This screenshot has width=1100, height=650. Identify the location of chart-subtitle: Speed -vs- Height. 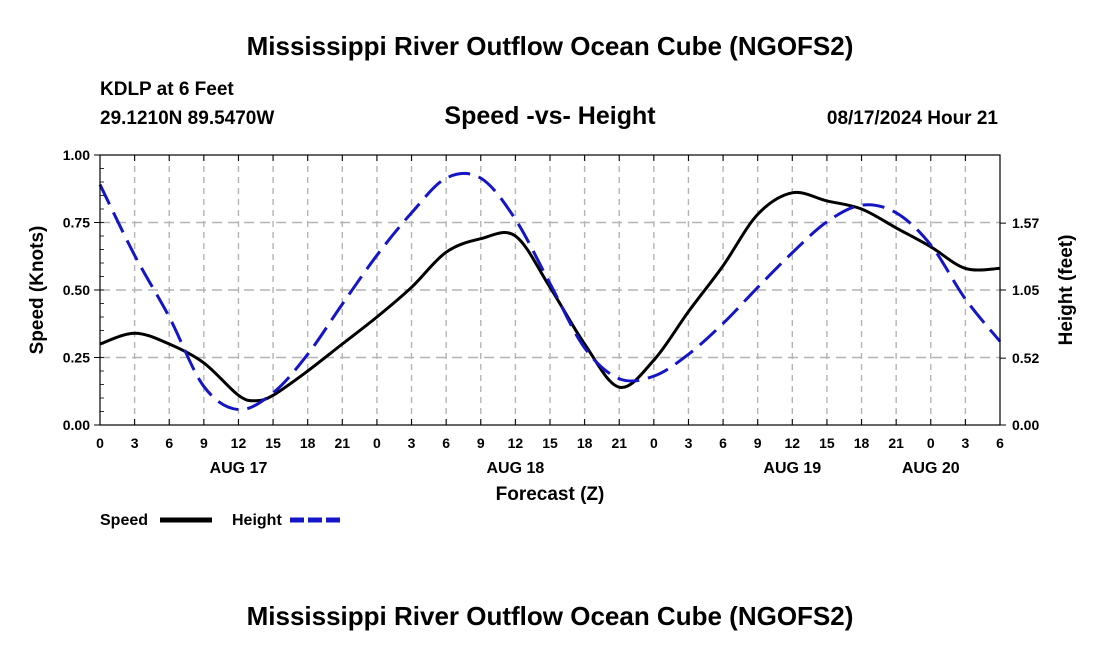
(550, 116).